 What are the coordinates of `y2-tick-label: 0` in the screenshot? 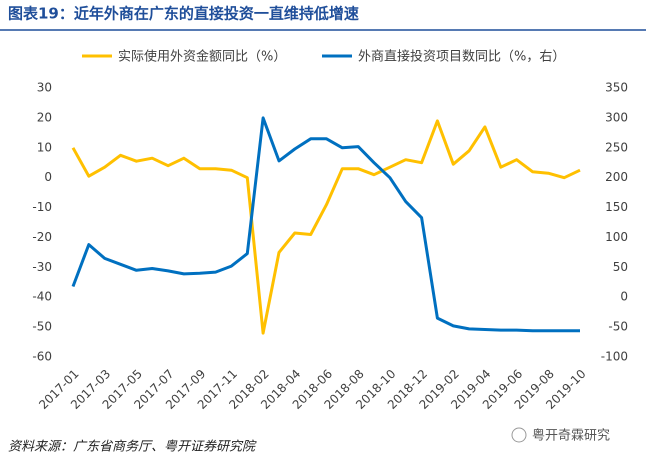 It's located at (624, 297).